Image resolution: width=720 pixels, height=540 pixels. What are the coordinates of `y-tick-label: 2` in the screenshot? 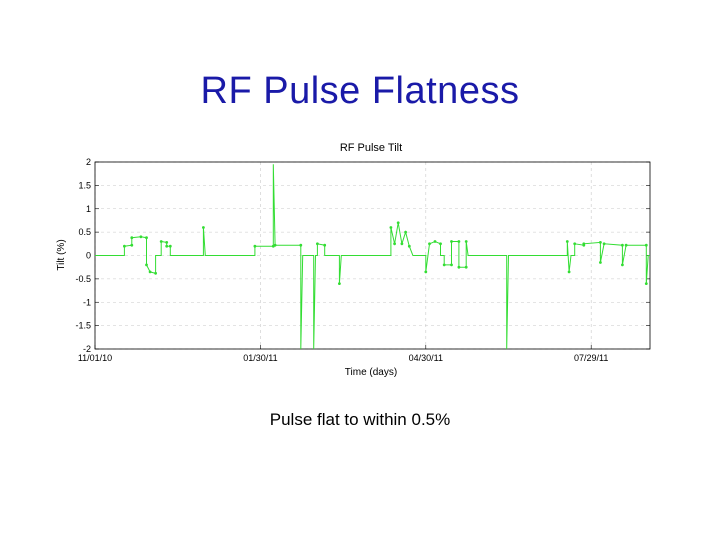 It's located at (88, 162).